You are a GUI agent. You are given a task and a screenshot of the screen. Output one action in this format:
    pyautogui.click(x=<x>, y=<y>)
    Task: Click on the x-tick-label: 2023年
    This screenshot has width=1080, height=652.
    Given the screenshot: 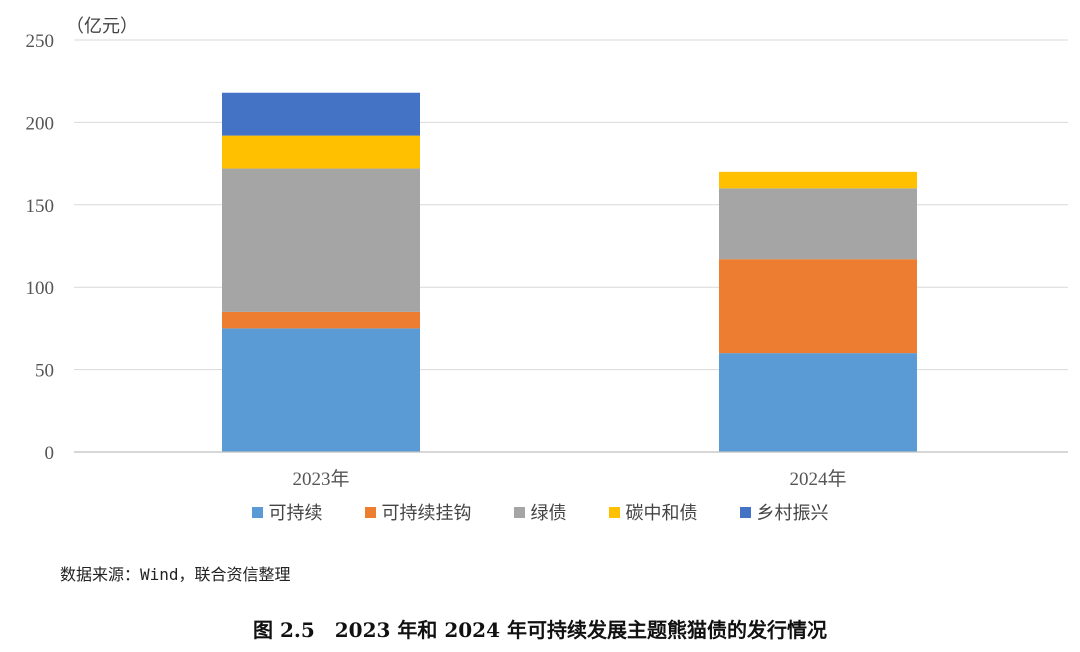 What is the action you would take?
    pyautogui.click(x=320, y=479)
    